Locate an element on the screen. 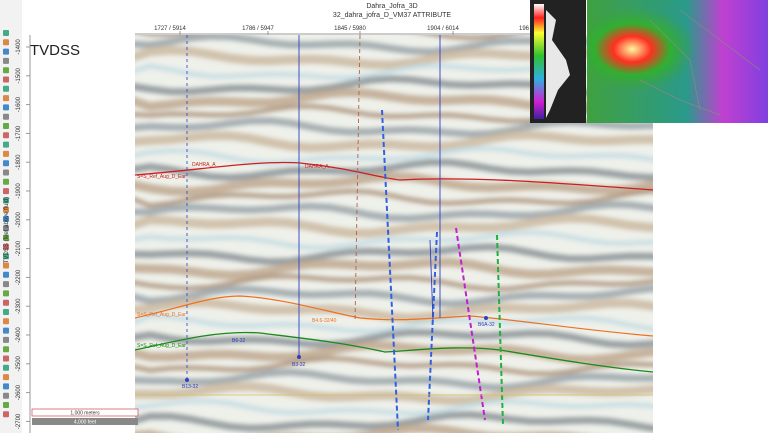 This screenshot has width=768, height=438. axis-title: TVDSS (feet above fluid) is located at coordinates (7, 230).